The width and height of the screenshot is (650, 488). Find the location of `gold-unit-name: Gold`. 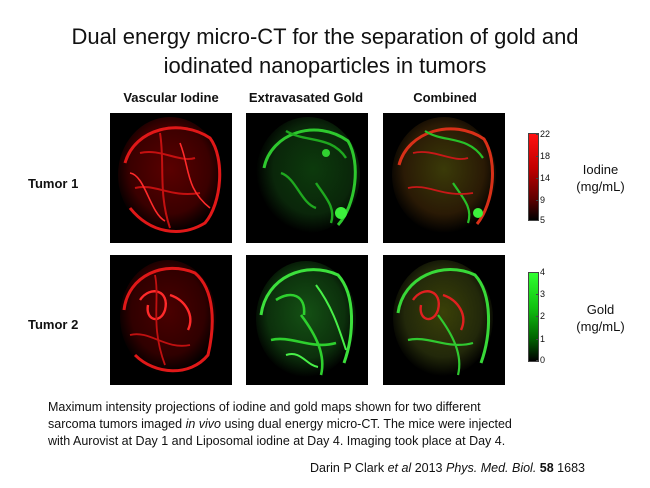

gold-unit-name: Gold is located at coordinates (600, 309).